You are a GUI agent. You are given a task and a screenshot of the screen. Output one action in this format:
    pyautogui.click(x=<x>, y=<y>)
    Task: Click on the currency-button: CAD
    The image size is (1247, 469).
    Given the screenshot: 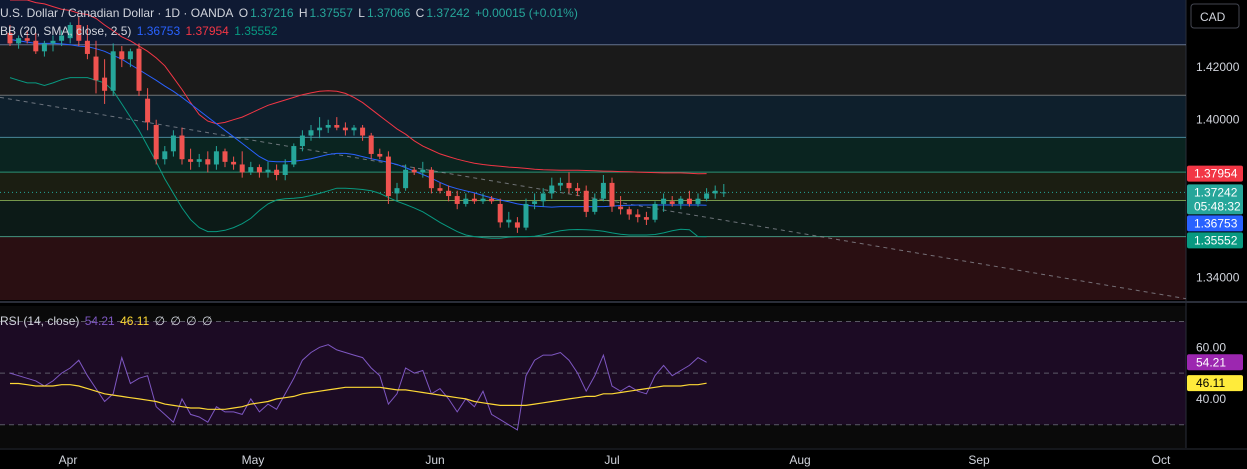 What is the action you would take?
    pyautogui.click(x=1215, y=16)
    